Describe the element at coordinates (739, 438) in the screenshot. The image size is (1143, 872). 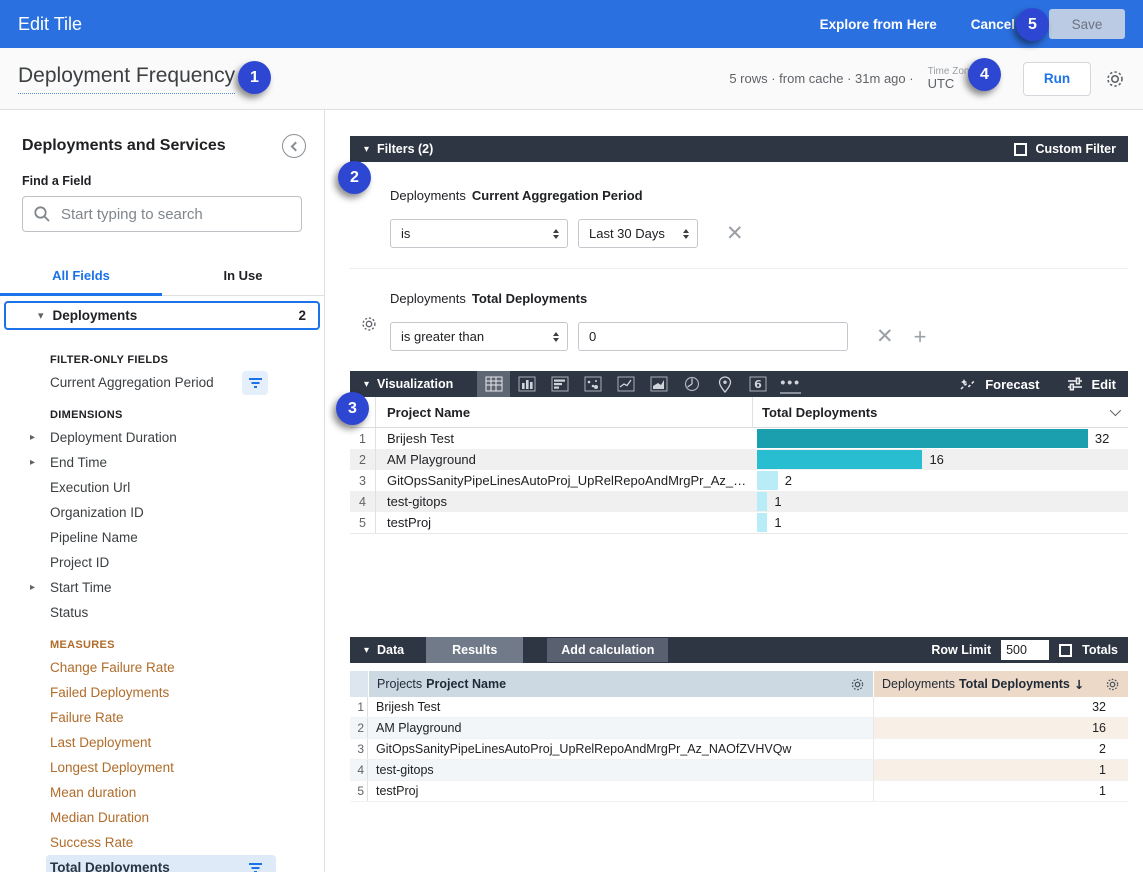
I see `viz-table-row: 1 Brijesh Test 32` at that location.